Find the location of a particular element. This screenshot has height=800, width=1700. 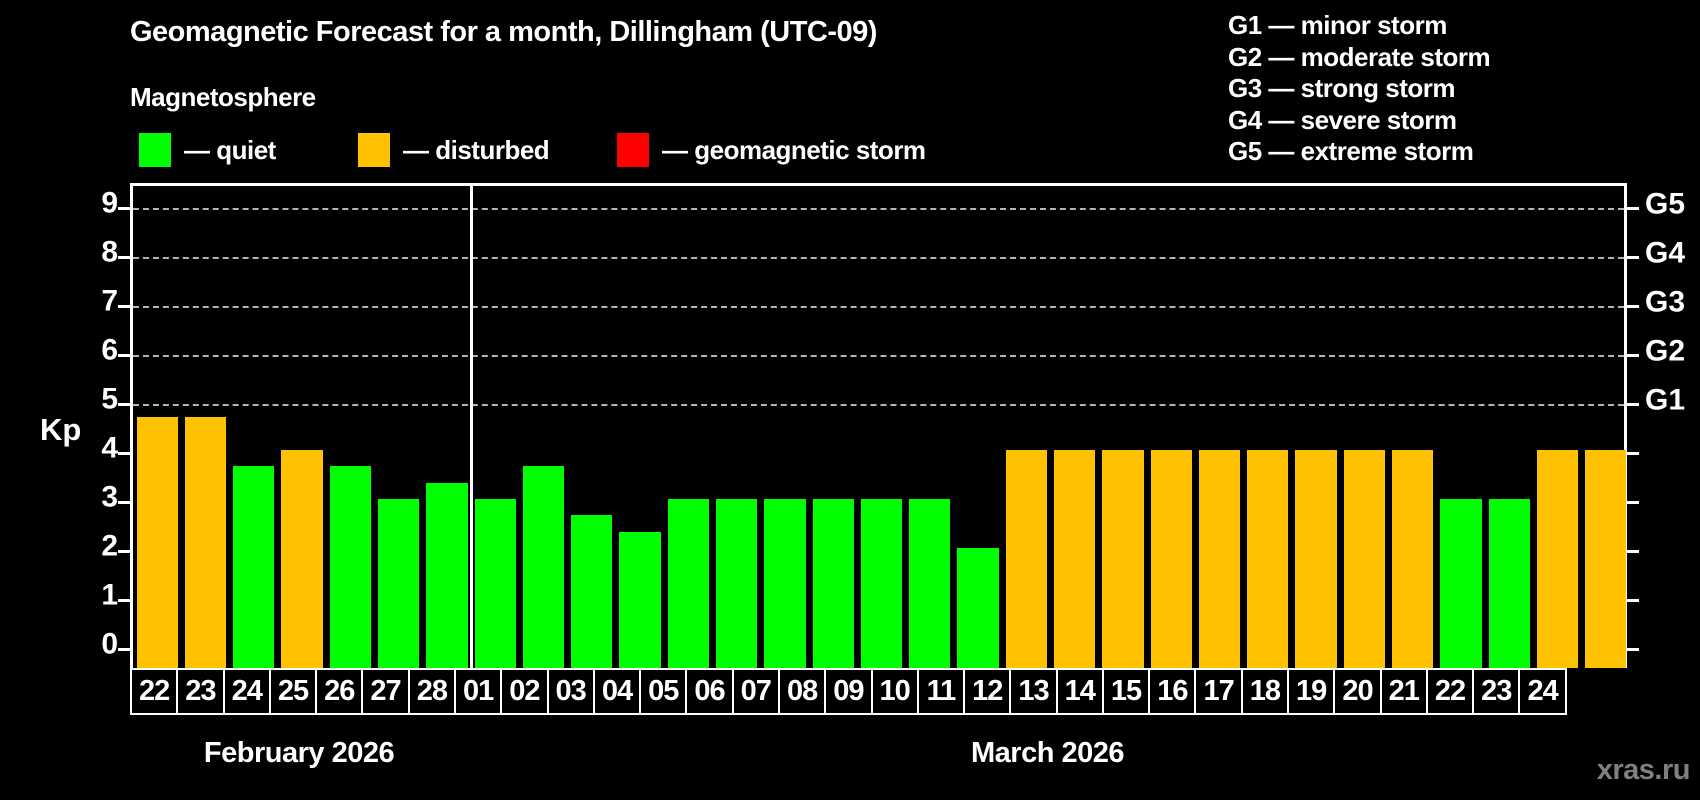

day-label-11: 11 is located at coordinates (941, 691).